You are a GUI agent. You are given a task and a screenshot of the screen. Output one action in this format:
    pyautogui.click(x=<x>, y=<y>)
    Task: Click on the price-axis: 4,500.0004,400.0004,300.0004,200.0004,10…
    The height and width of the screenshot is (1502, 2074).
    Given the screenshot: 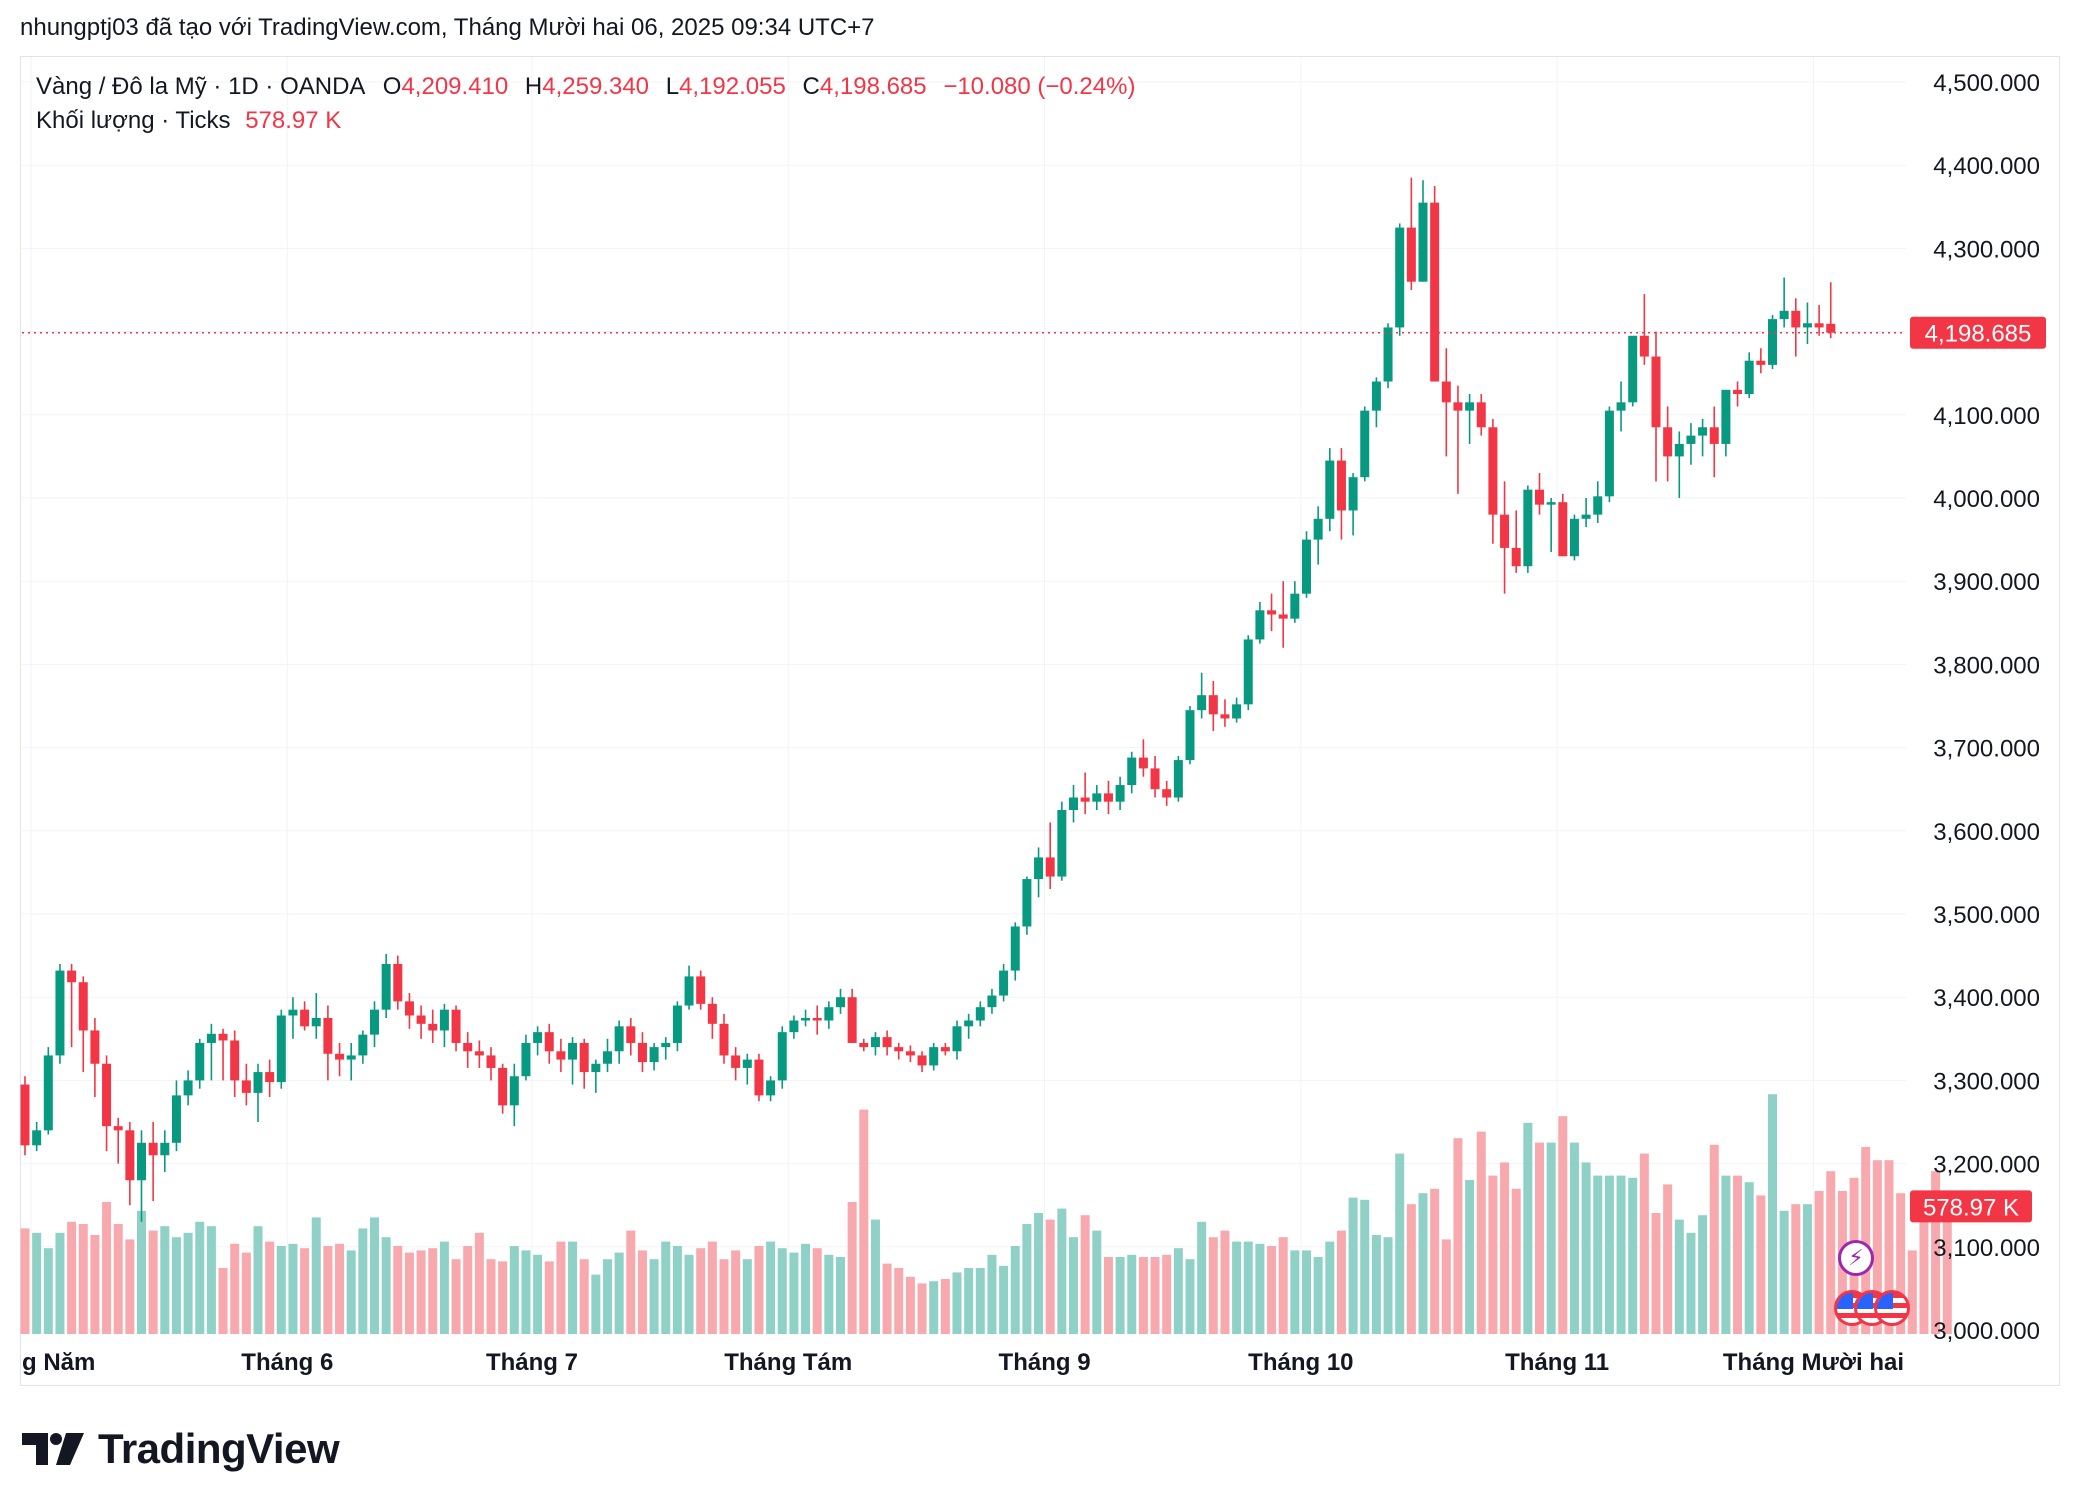 What is the action you would take?
    pyautogui.click(x=1986, y=707)
    